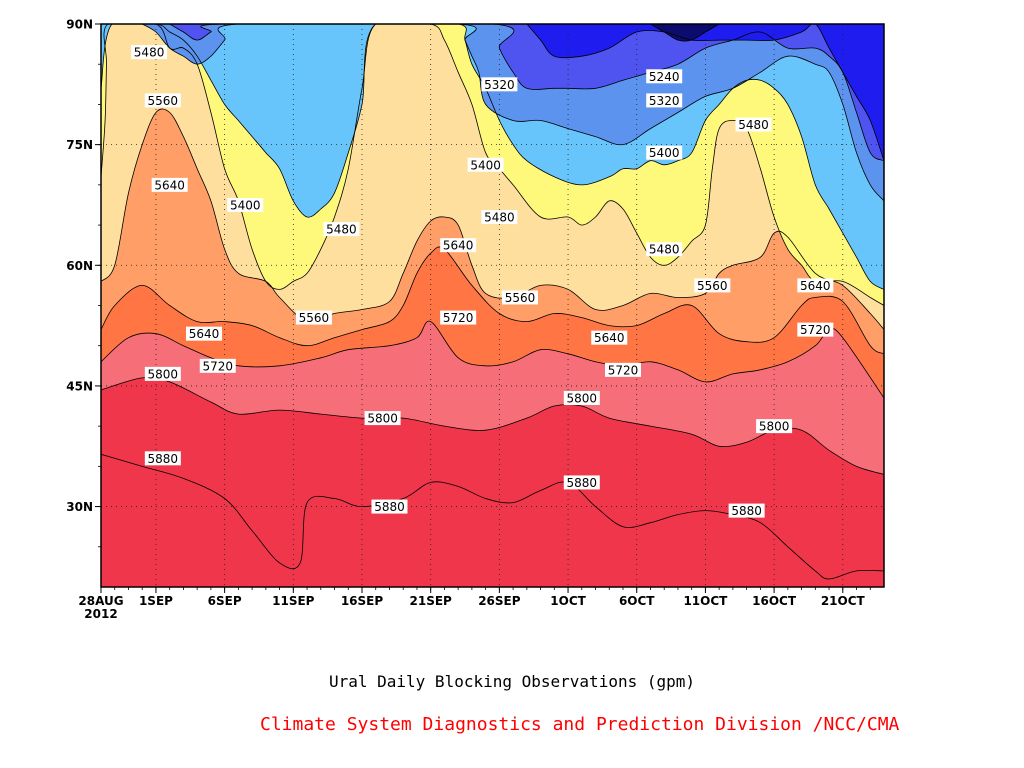 Image resolution: width=1024 pixels, height=768 pixels. What do you see at coordinates (100, 614) in the screenshot?
I see `x-year-label: 2012` at bounding box center [100, 614].